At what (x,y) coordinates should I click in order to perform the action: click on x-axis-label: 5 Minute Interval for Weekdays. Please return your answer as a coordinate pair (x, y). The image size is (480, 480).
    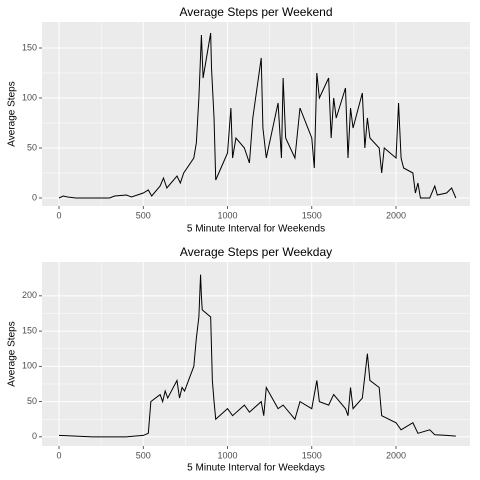
    Looking at the image, I should click on (256, 468).